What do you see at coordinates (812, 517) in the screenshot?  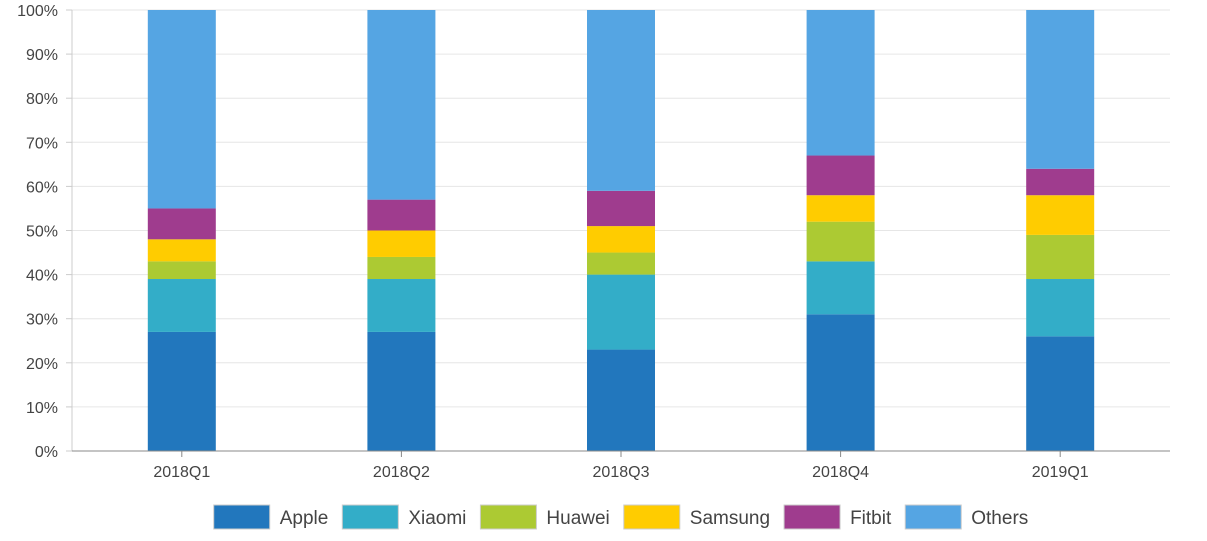 I see `legend-swatch-fitbit` at bounding box center [812, 517].